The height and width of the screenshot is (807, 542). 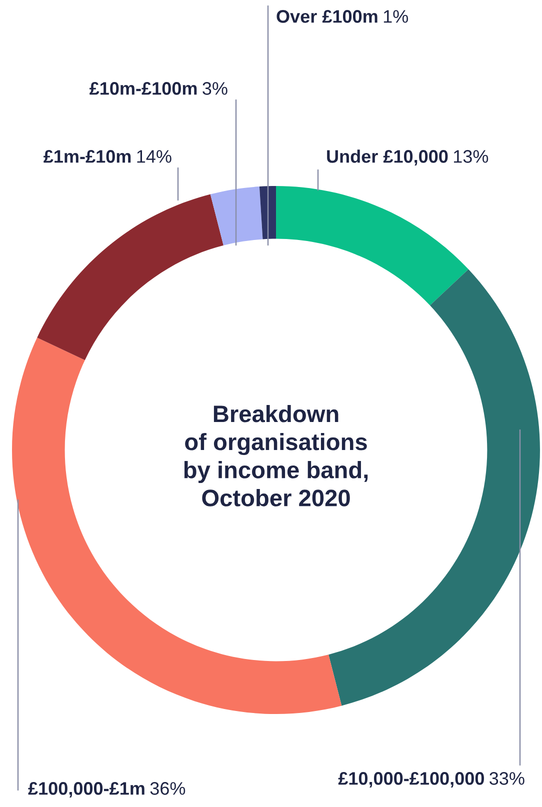 I want to click on slice-label: Over £100m, so click(x=327, y=16).